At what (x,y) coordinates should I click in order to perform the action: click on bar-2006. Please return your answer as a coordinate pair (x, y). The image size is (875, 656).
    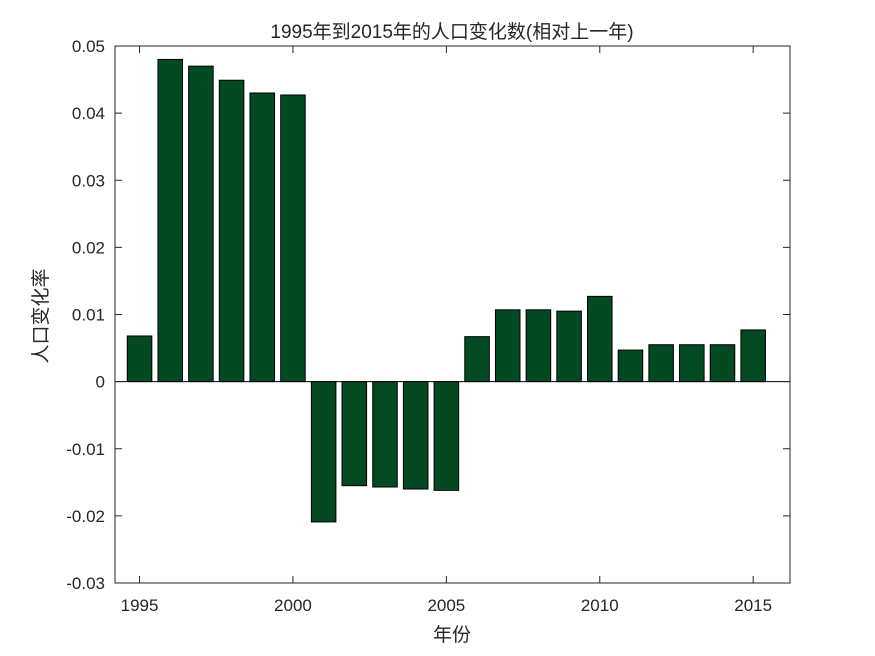
    Looking at the image, I should click on (477, 359).